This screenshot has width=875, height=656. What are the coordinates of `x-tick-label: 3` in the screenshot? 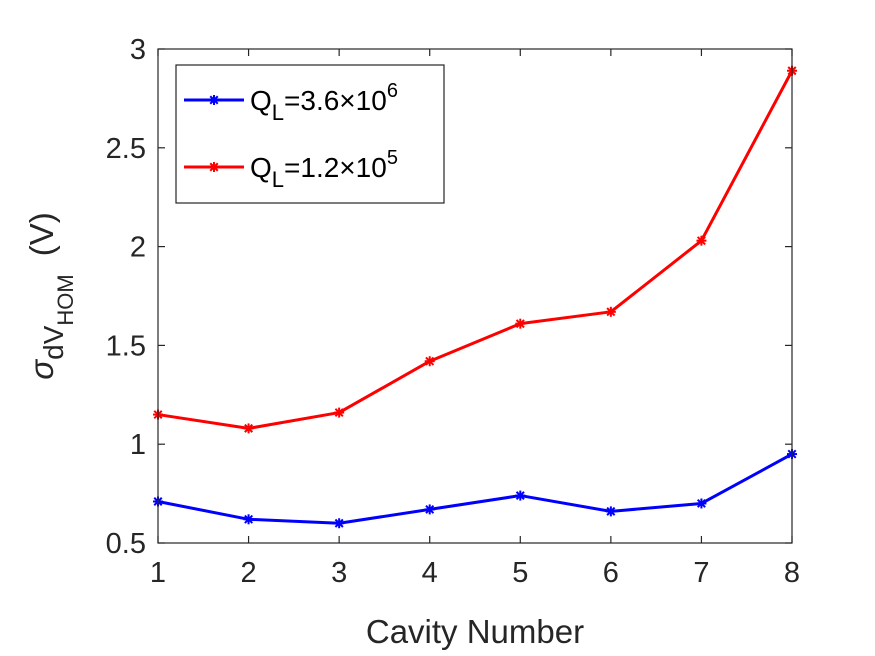 It's located at (339, 573).